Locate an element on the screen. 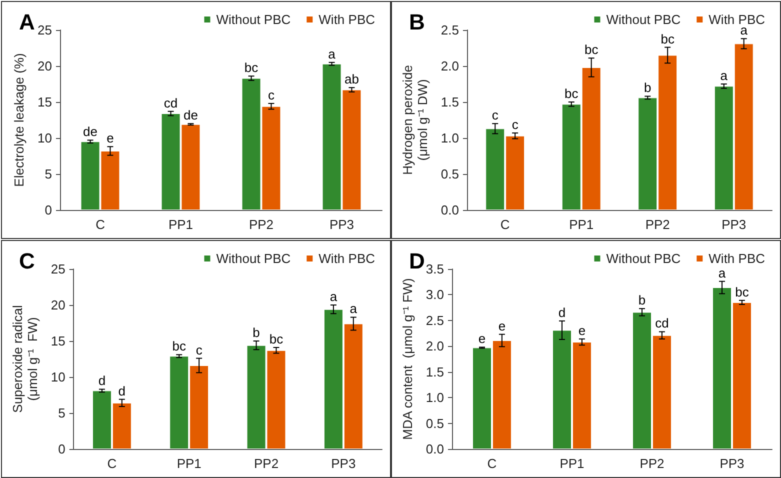 This screenshot has width=781, height=478. data-label: ab is located at coordinates (351, 79).